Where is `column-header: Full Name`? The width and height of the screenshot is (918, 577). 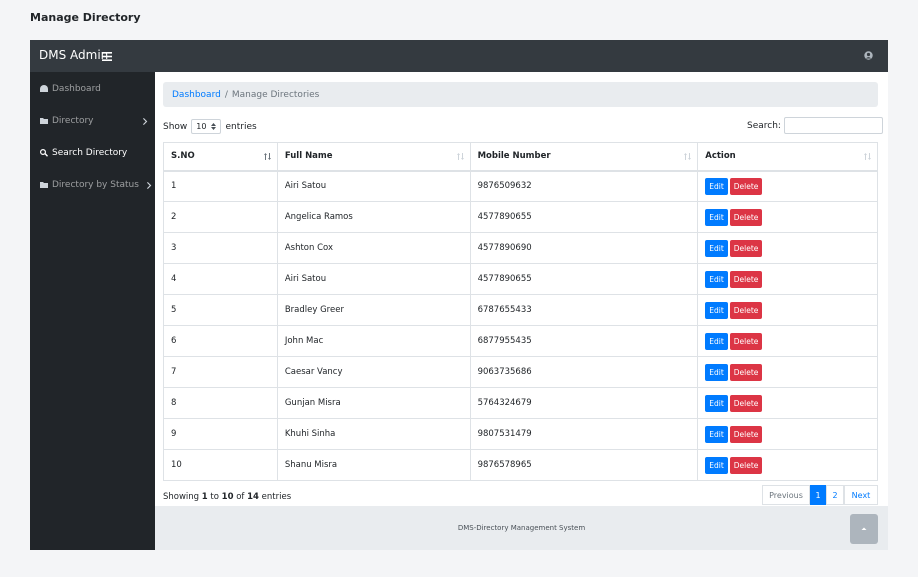
column-header: Full Name is located at coordinates (373, 157).